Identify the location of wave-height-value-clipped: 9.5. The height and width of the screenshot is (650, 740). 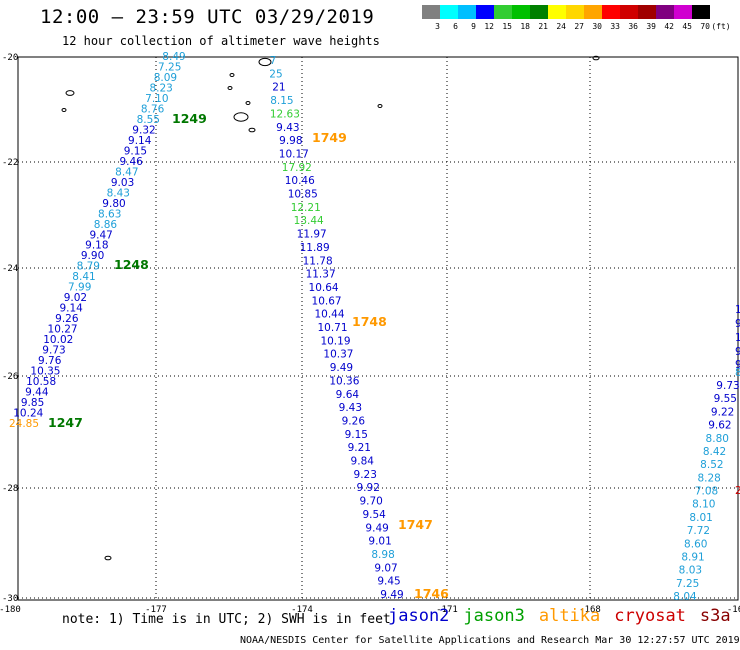
(737, 365).